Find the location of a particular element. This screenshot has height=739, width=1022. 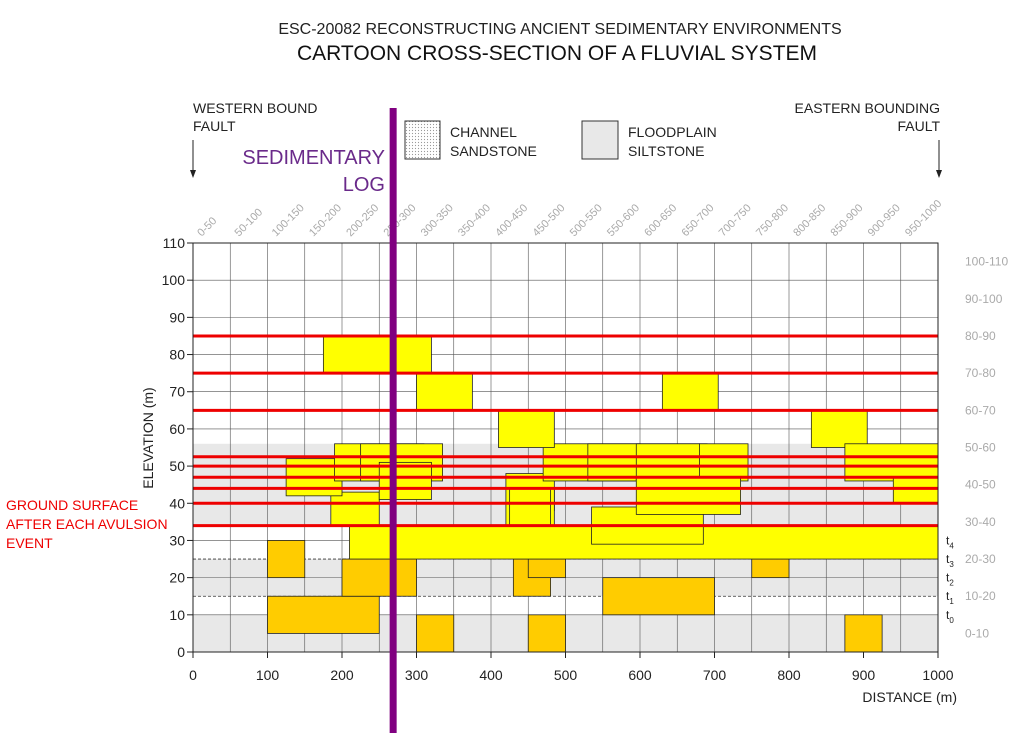

x-interval-label: 800-850 is located at coordinates (809, 220).